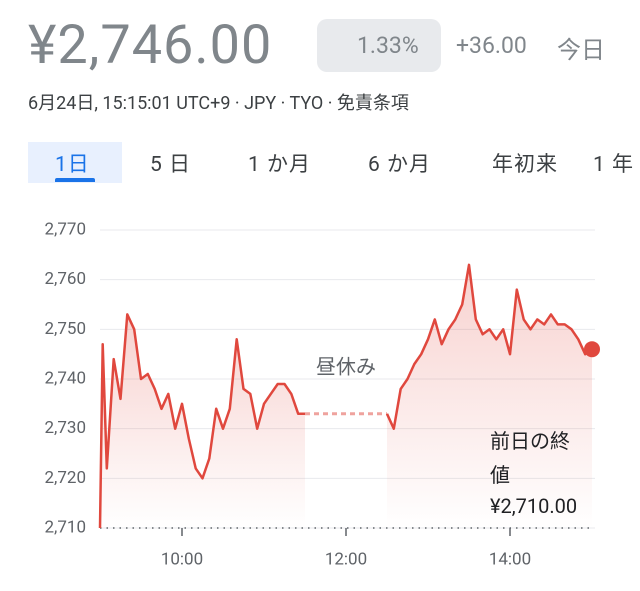 The height and width of the screenshot is (591, 640). I want to click on x-tick-label: 10:00, so click(182, 559).